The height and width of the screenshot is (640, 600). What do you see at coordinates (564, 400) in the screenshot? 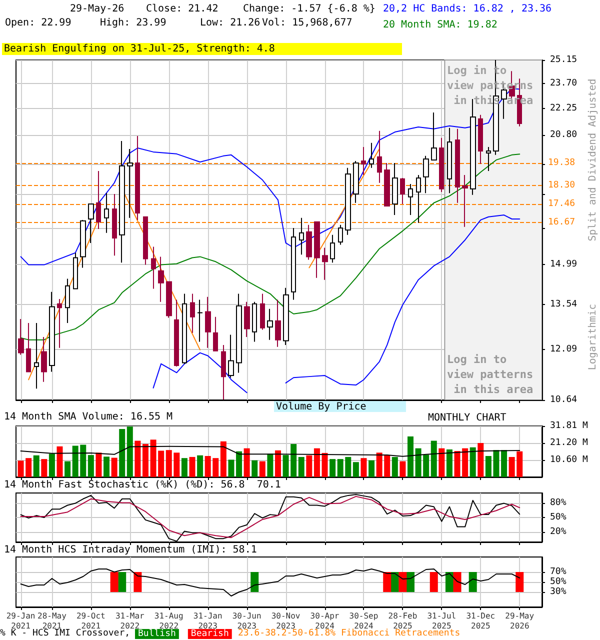
I see `y-tick-label: 10.64` at bounding box center [564, 400].